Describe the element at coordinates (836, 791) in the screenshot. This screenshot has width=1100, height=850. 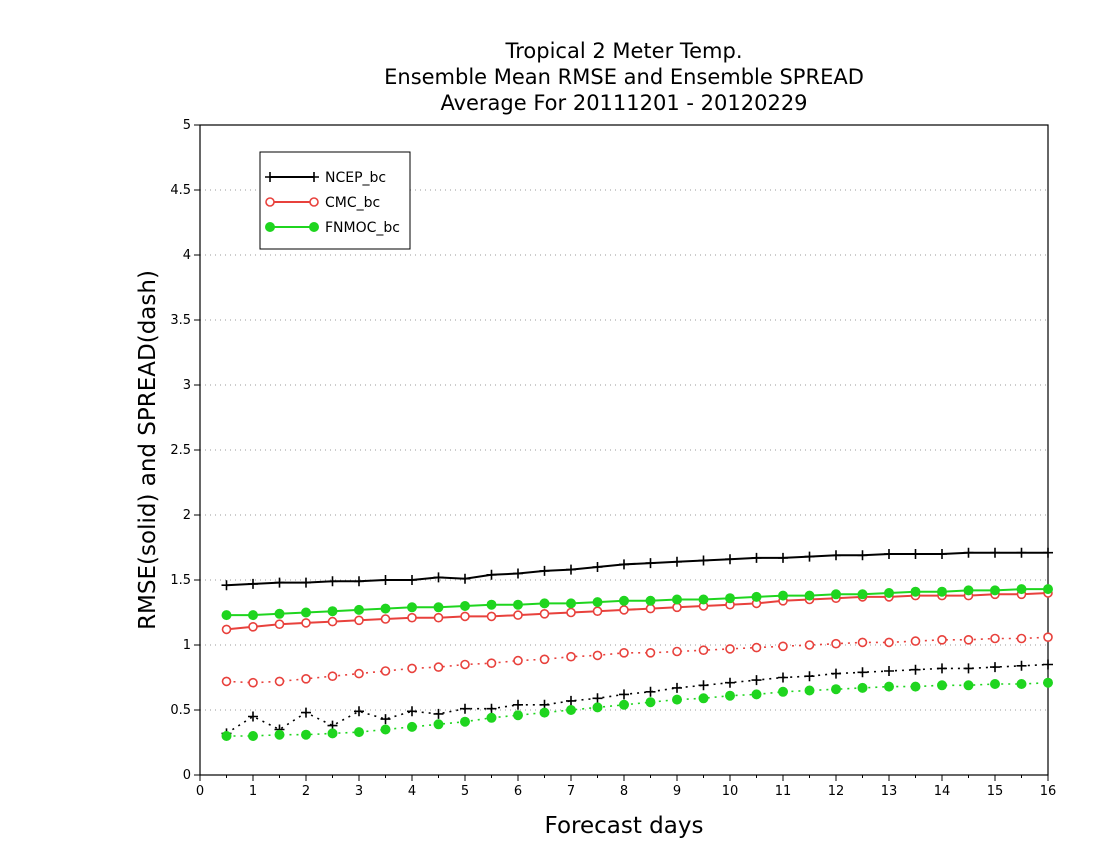
I see `x-tick-label: 12` at that location.